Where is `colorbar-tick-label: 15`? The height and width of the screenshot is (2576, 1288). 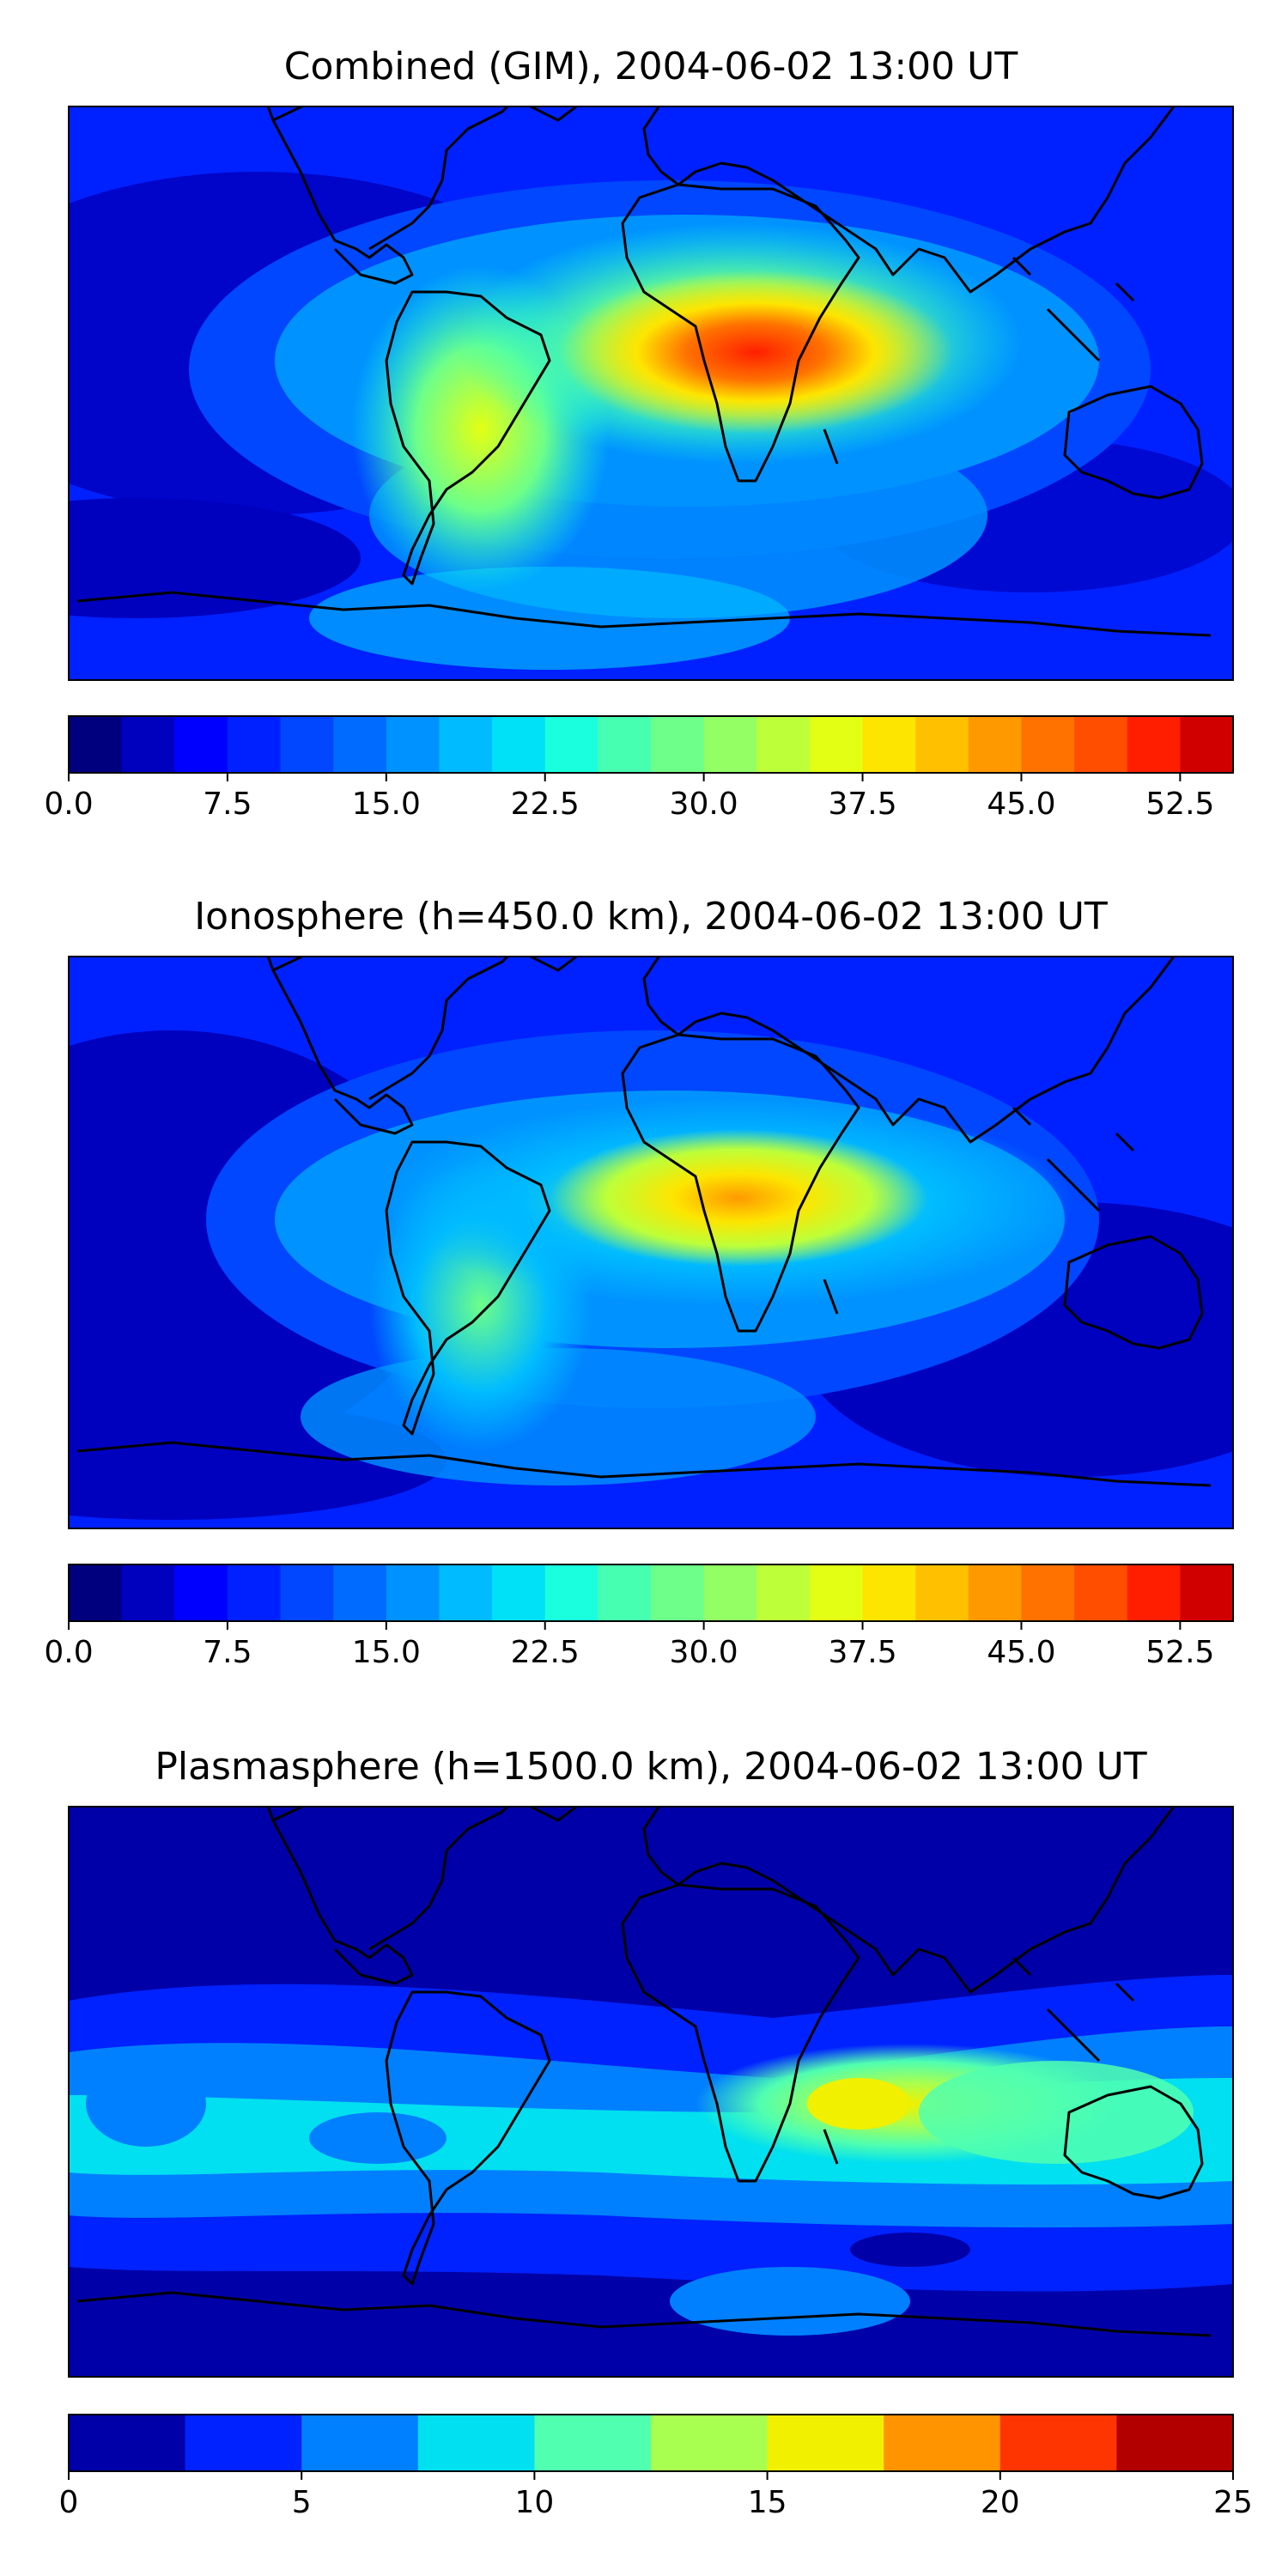
colorbar-tick-label: 15 is located at coordinates (768, 2502).